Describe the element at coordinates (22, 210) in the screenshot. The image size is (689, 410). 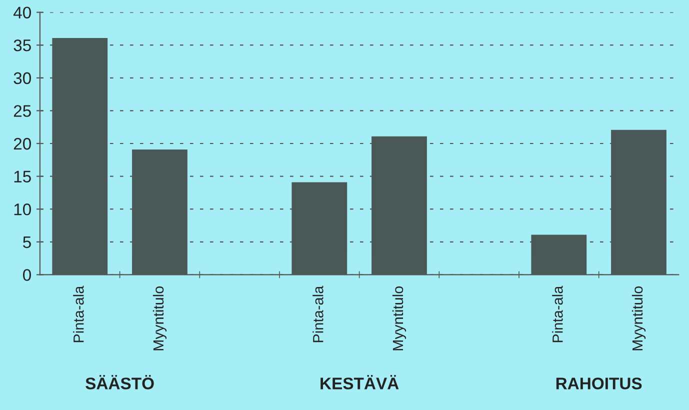
I see `y-tick-label: 10` at that location.